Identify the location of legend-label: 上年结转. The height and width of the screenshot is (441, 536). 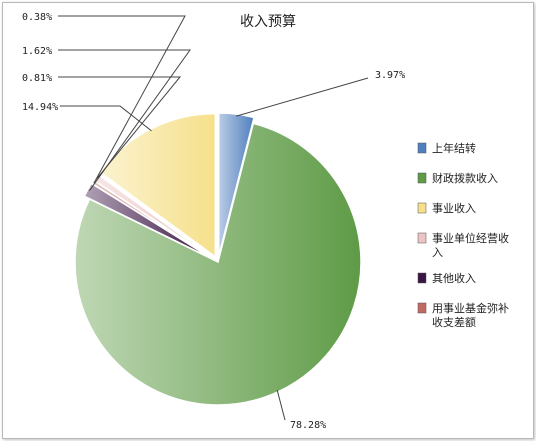
(454, 148).